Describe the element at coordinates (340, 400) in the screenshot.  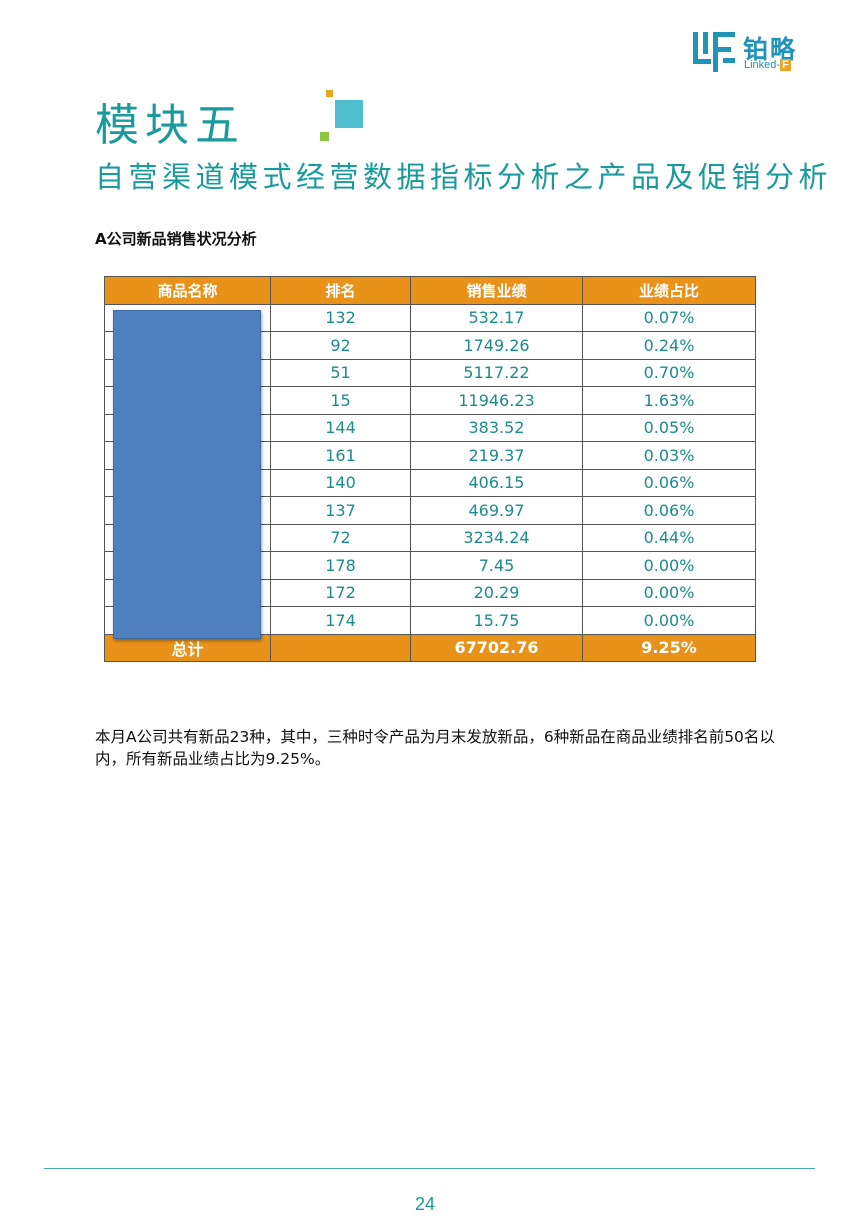
I see `cell-rank: 15` at that location.